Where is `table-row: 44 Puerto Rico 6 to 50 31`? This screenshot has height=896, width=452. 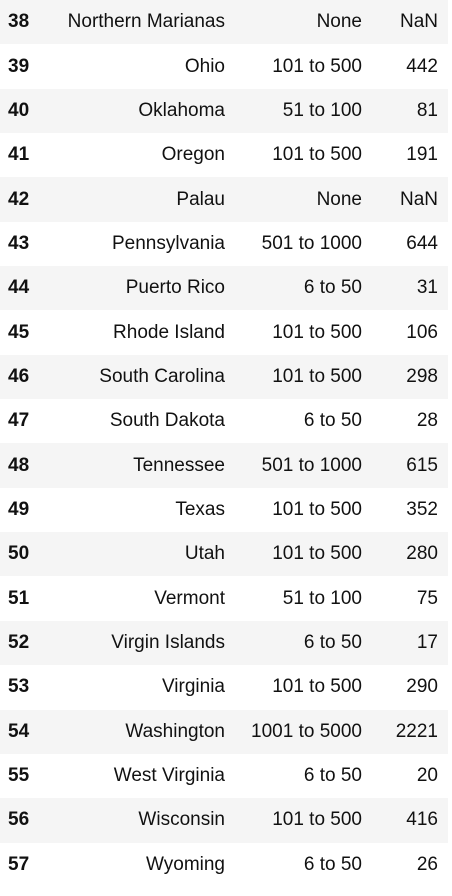
table-row: 44 Puerto Rico 6 to 50 31 is located at coordinates (224, 288).